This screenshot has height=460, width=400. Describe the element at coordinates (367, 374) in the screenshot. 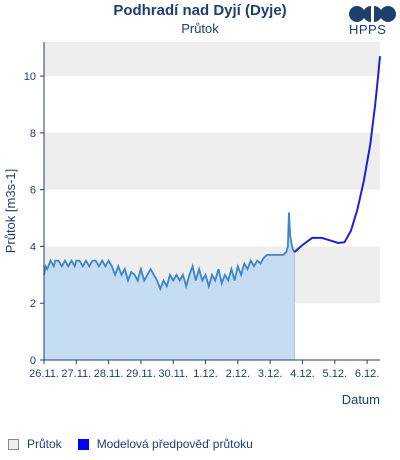

I see `x-tick-label: 6.12.` at that location.